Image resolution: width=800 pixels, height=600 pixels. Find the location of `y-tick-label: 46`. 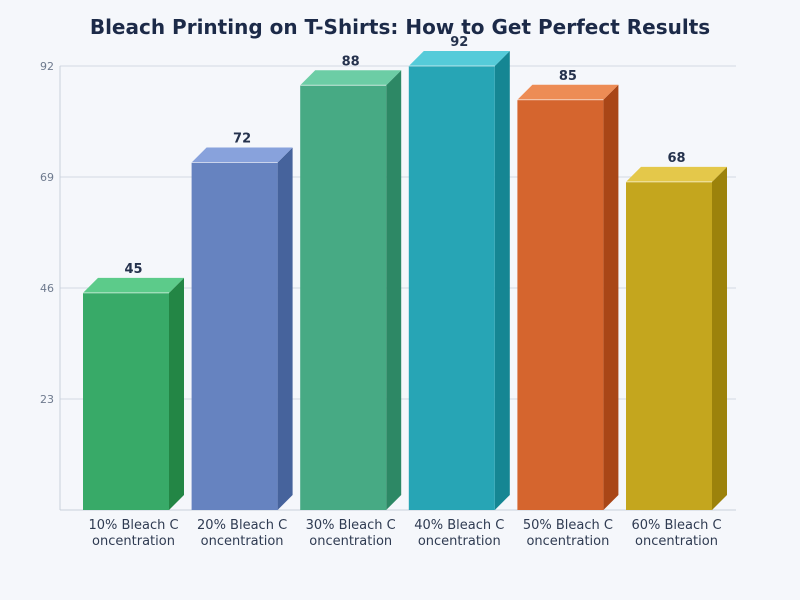

y-tick-label: 46 is located at coordinates (47, 288).